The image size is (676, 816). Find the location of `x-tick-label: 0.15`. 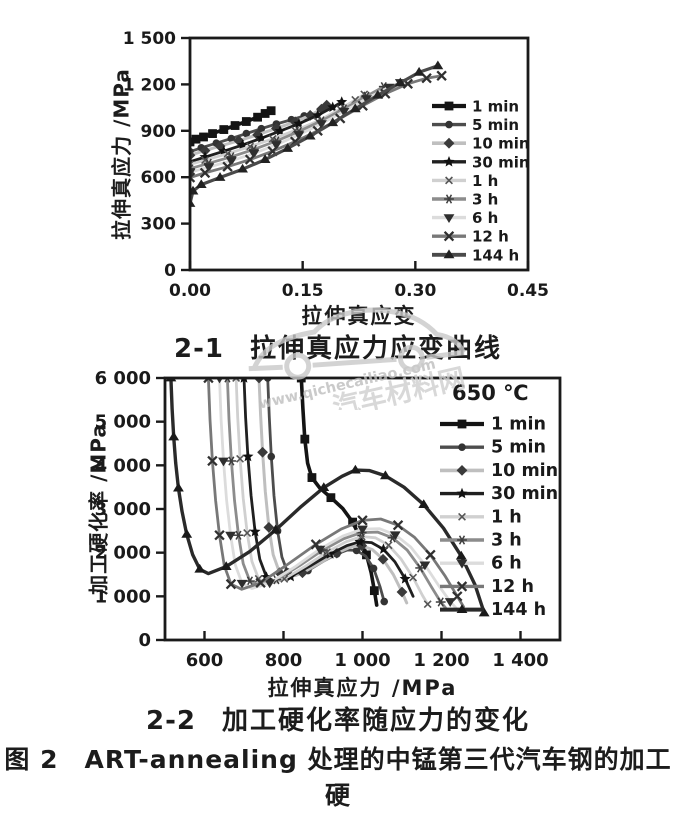

x-tick-label: 0.15 is located at coordinates (303, 291).